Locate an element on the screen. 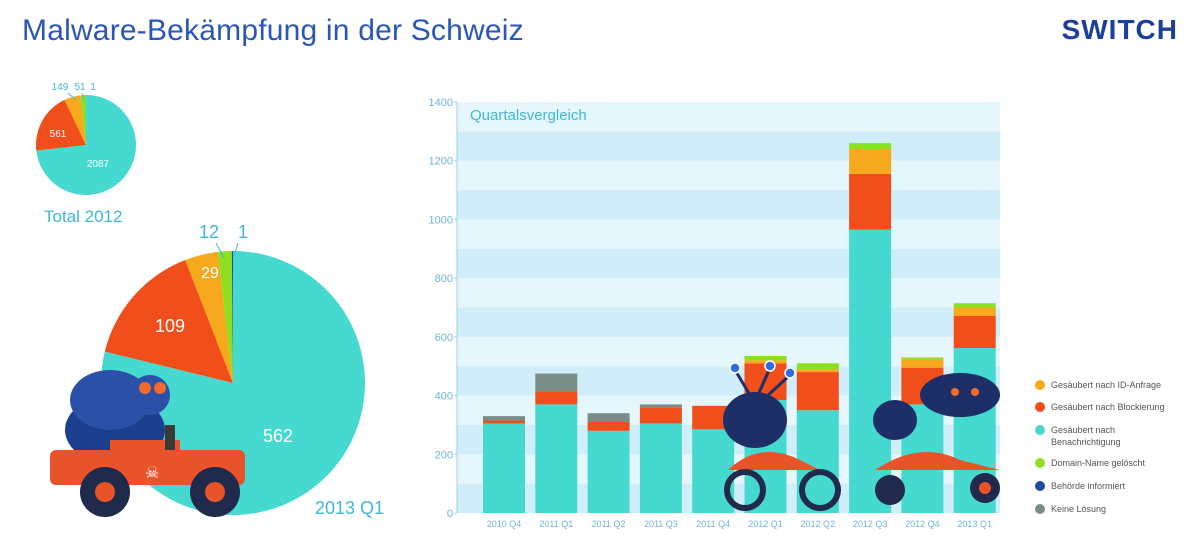 This screenshot has height=558, width=1200. y-tick-label: 400 is located at coordinates (444, 397).